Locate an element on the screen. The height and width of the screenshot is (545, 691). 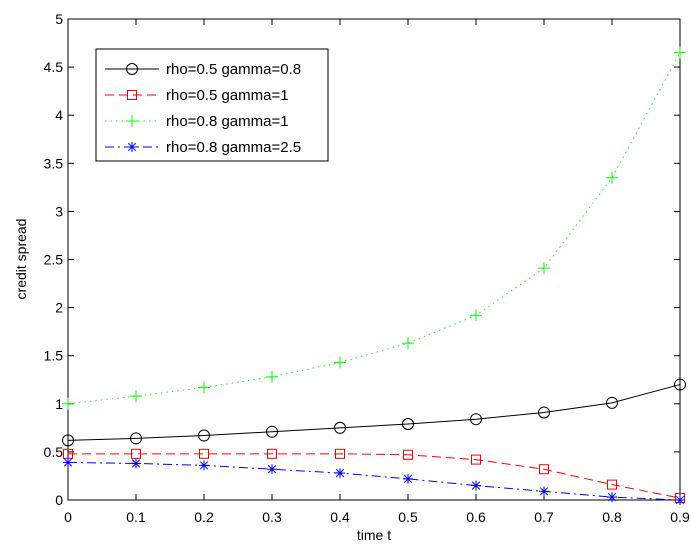
x-tick-label: 0.8 is located at coordinates (612, 517).